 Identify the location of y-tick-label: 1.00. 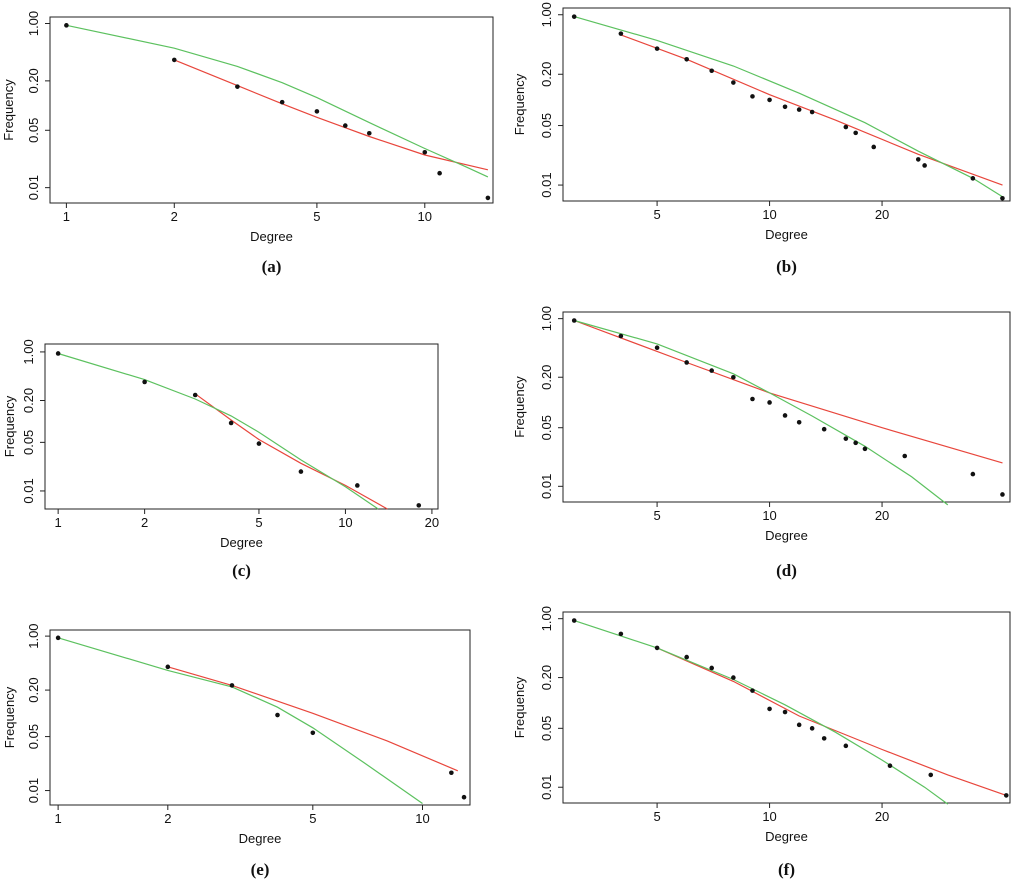
(28, 351).